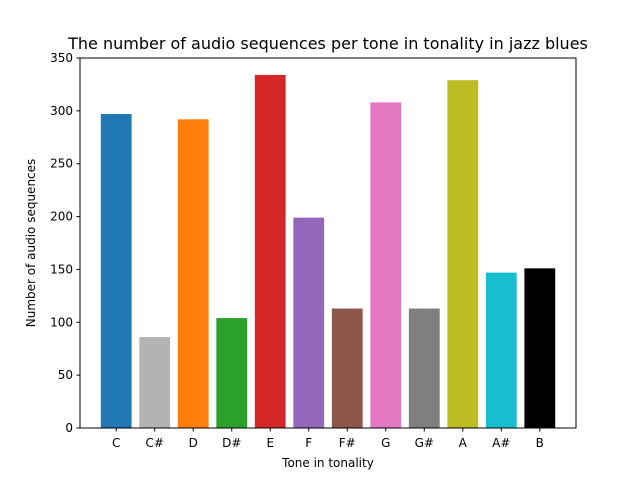 The width and height of the screenshot is (640, 480). I want to click on y-tick-label: 50, so click(65, 375).